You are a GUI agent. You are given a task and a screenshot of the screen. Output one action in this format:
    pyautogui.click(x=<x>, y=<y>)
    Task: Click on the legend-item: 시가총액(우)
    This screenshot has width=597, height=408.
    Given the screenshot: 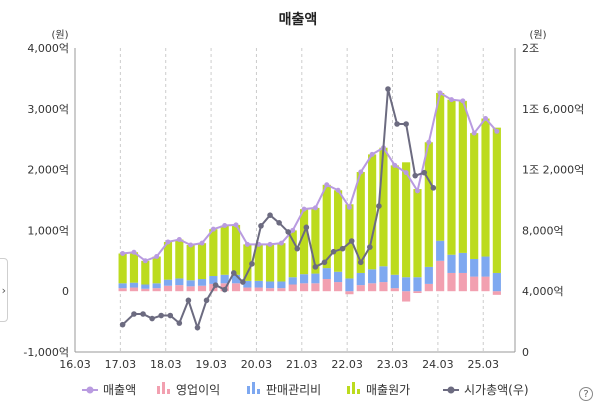 What is the action you would take?
    pyautogui.click(x=486, y=390)
    